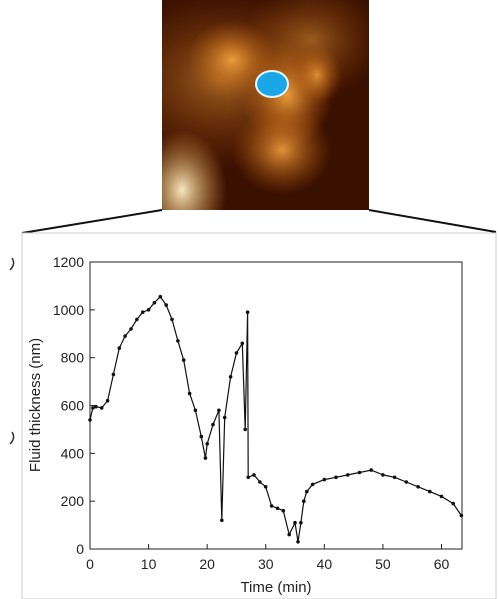 The width and height of the screenshot is (498, 599). Describe the element at coordinates (149, 564) in the screenshot. I see `x-tick-label: 10` at that location.